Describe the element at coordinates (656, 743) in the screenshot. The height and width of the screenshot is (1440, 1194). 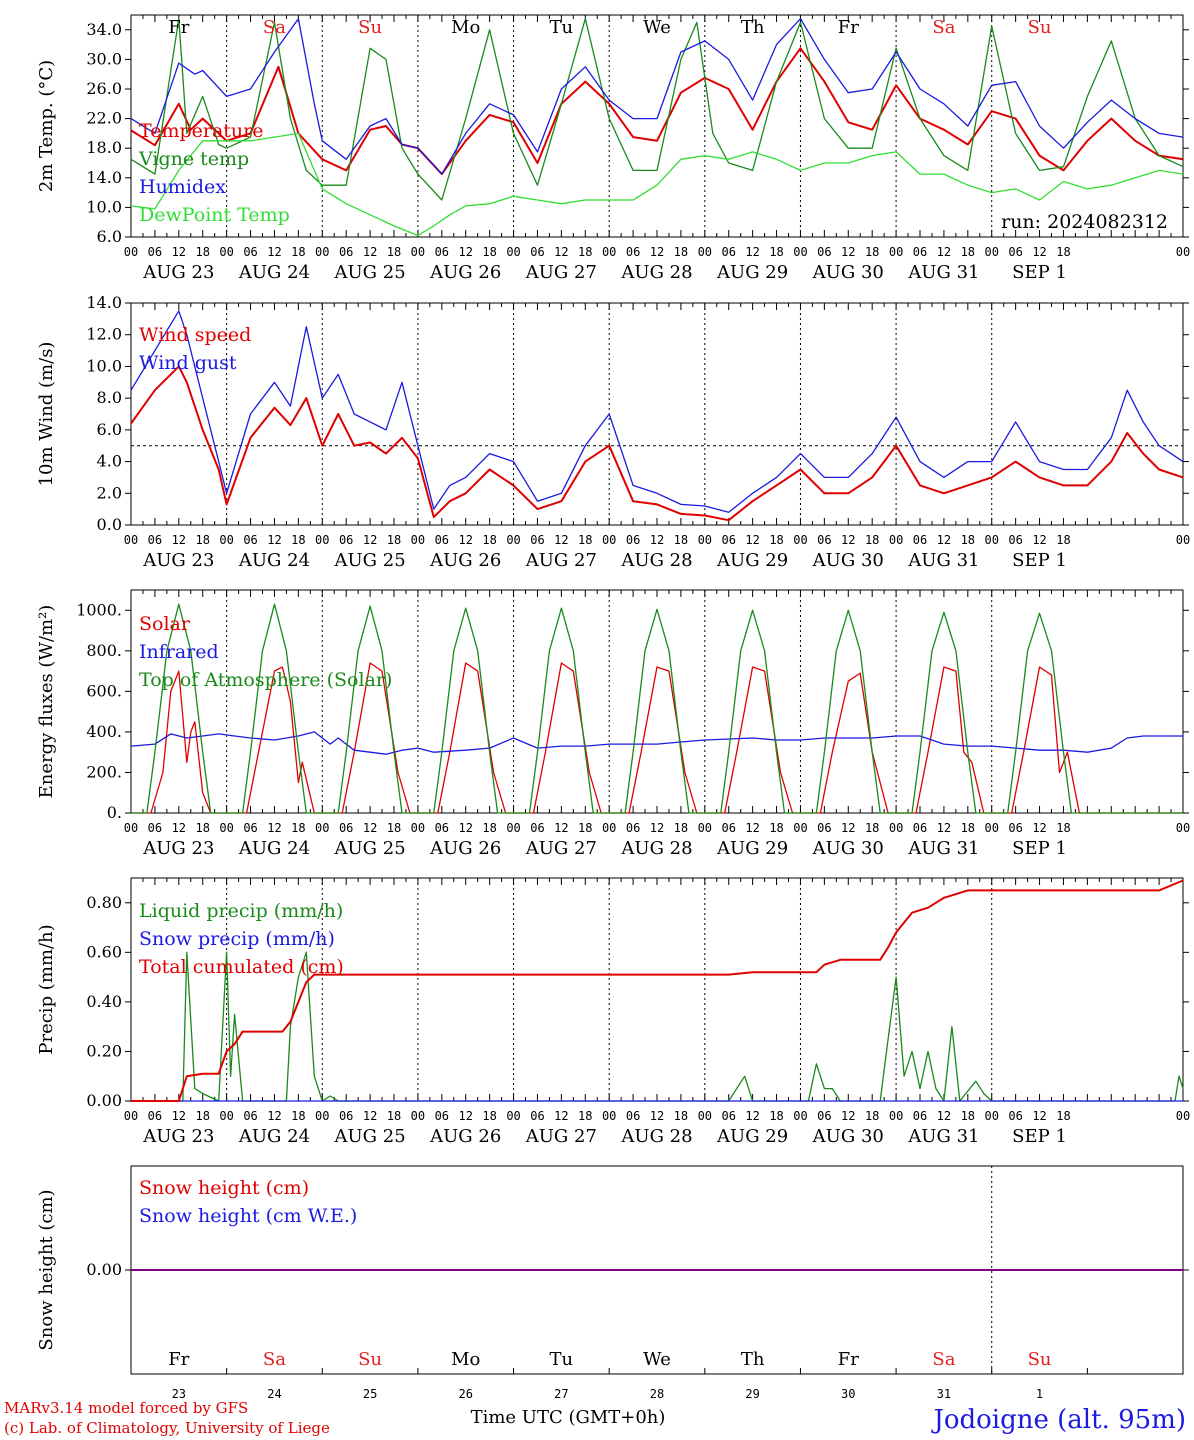
I see `series-line-infrared` at that location.